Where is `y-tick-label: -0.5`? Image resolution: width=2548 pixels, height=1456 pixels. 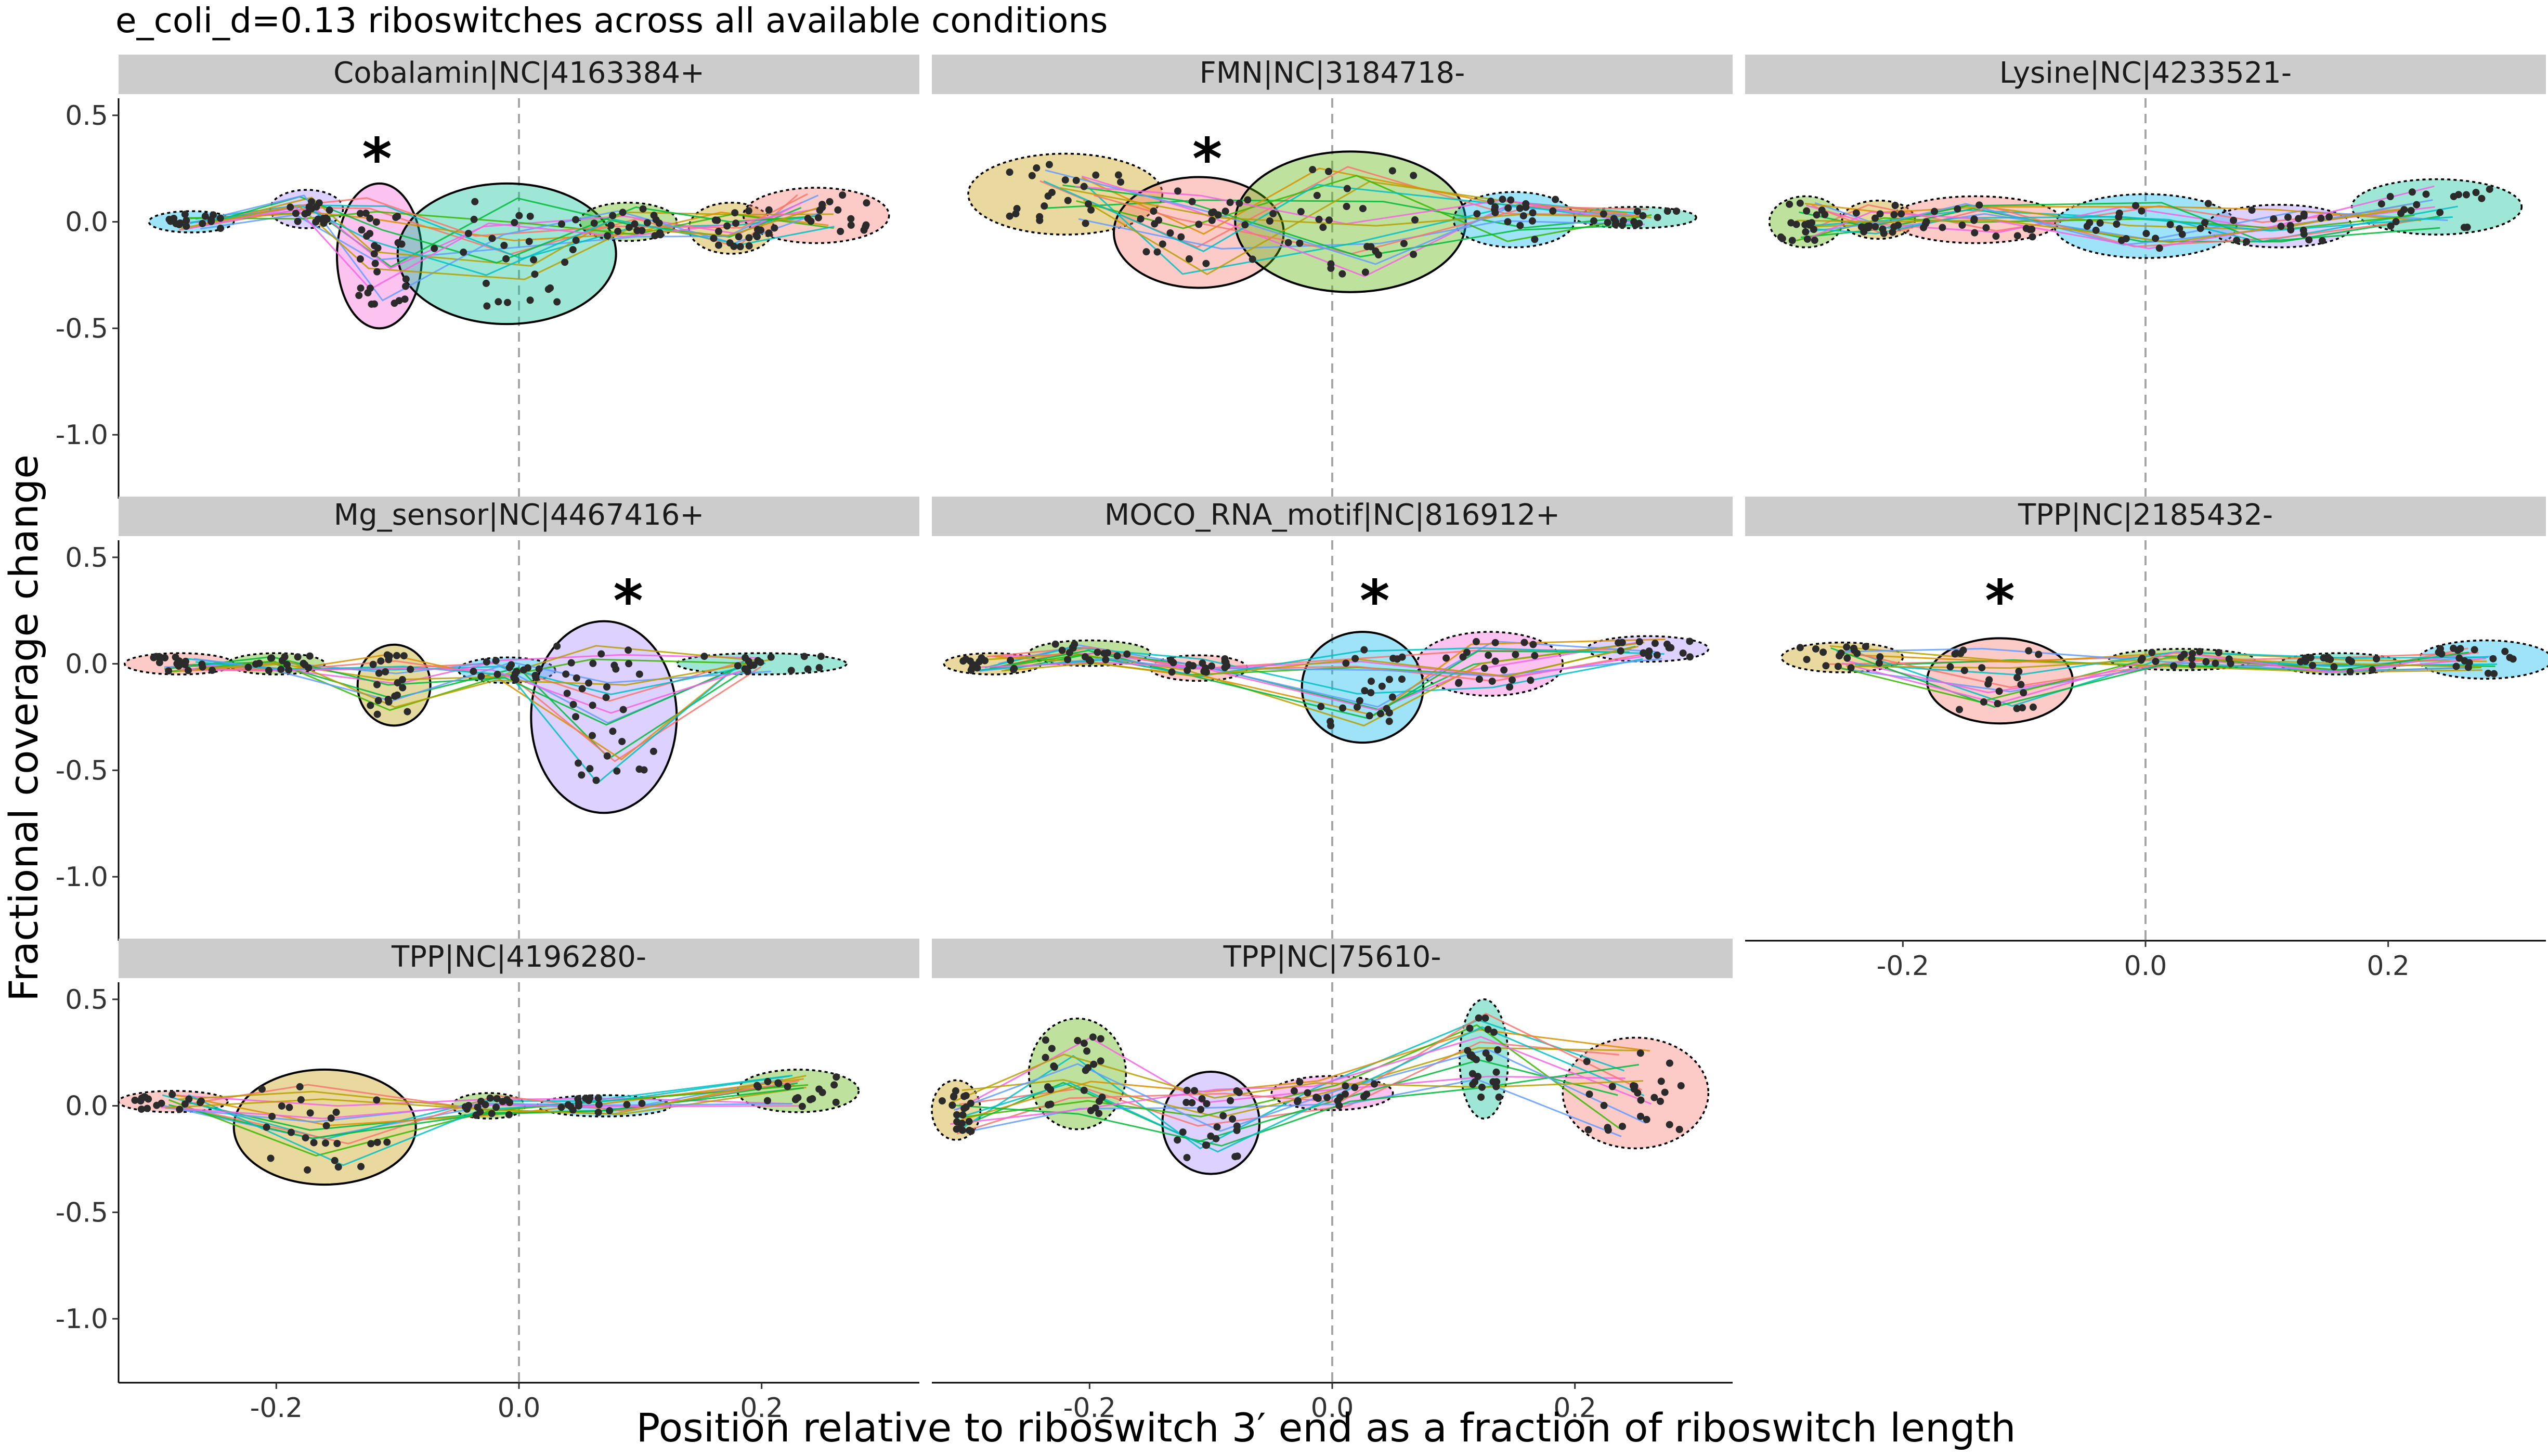 y-tick-label: -0.5 is located at coordinates (82, 1213).